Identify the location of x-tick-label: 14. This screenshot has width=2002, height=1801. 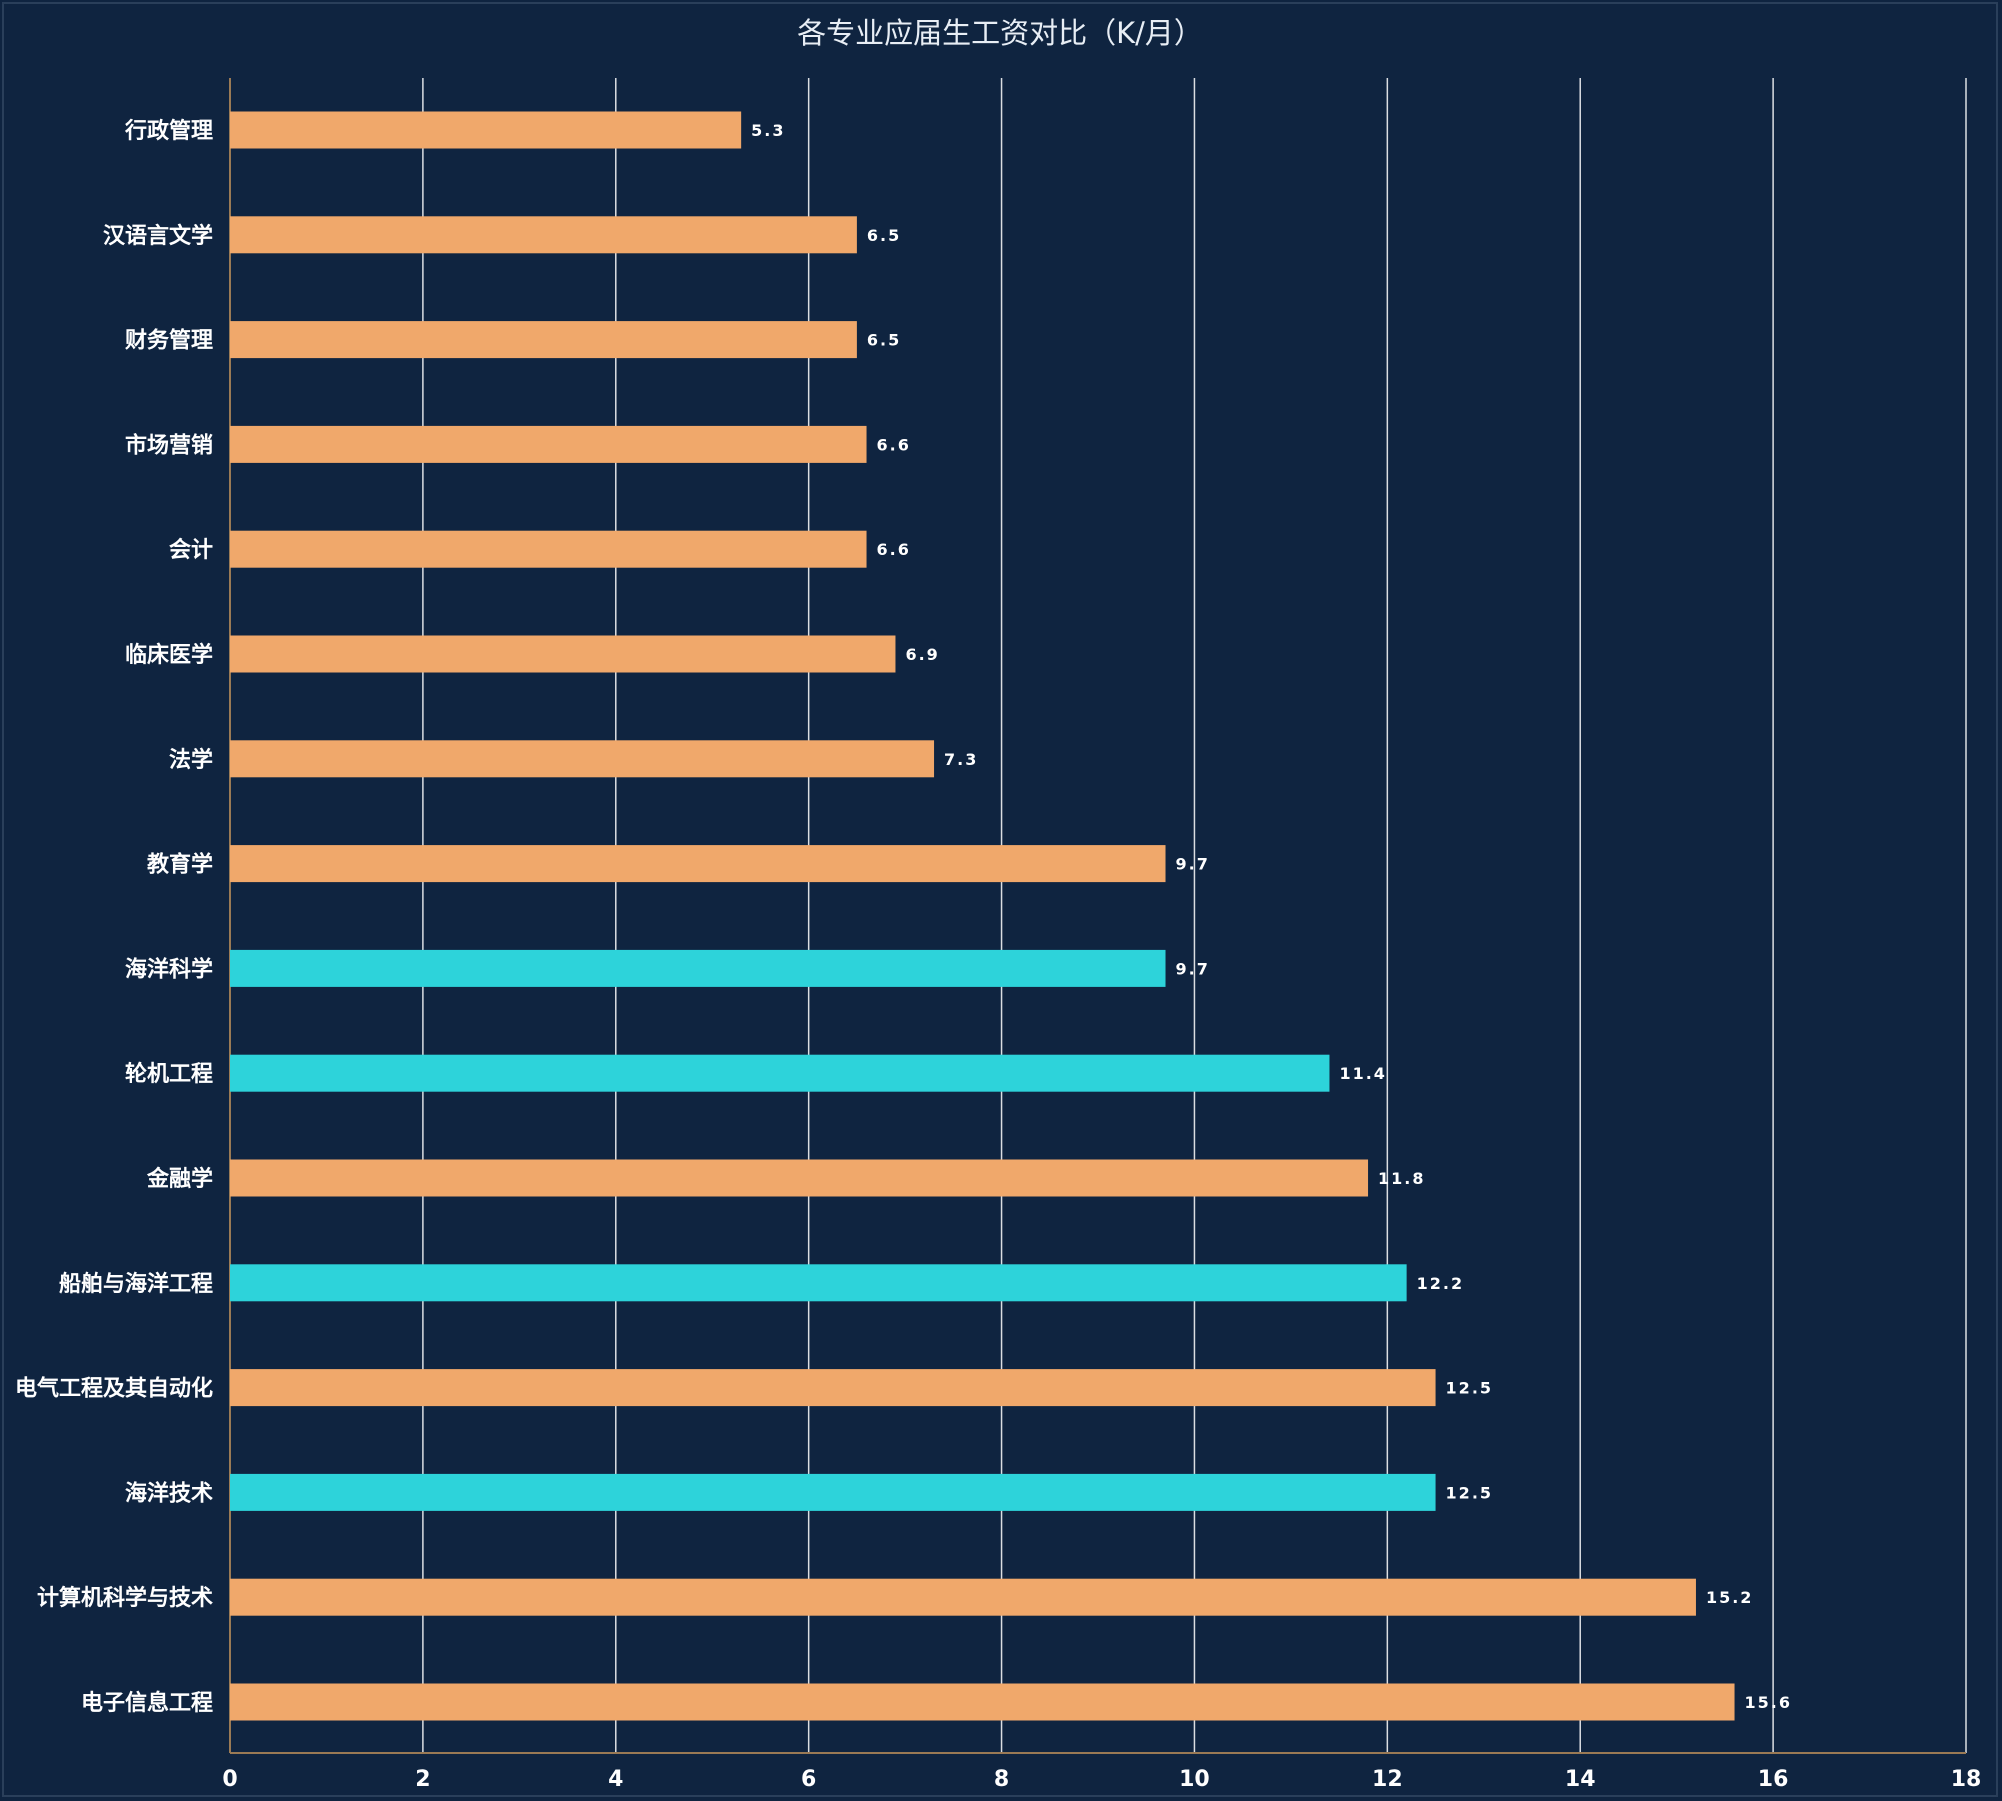
(1580, 1779).